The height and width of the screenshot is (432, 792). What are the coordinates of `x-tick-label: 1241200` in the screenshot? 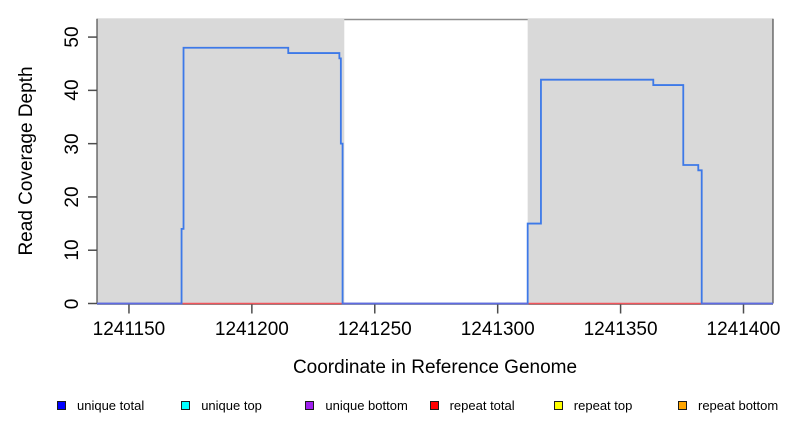 It's located at (251, 329).